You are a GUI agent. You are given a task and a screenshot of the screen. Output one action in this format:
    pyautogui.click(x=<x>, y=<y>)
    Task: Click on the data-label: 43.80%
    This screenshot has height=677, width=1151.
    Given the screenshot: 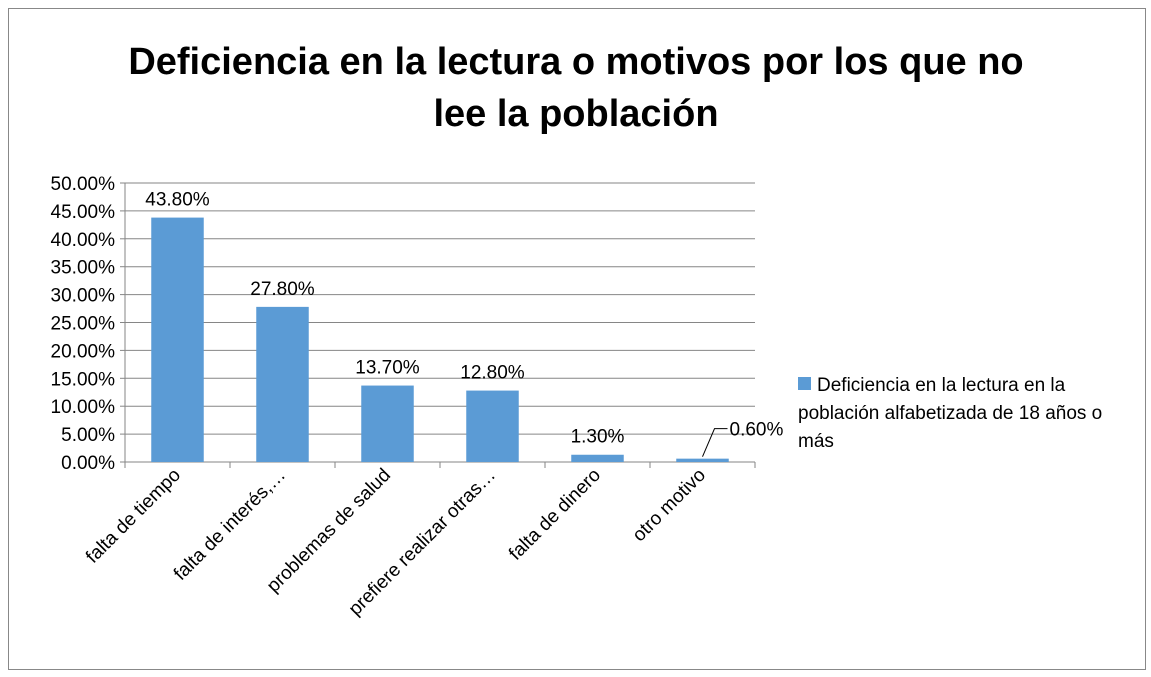 What is the action you would take?
    pyautogui.click(x=177, y=200)
    